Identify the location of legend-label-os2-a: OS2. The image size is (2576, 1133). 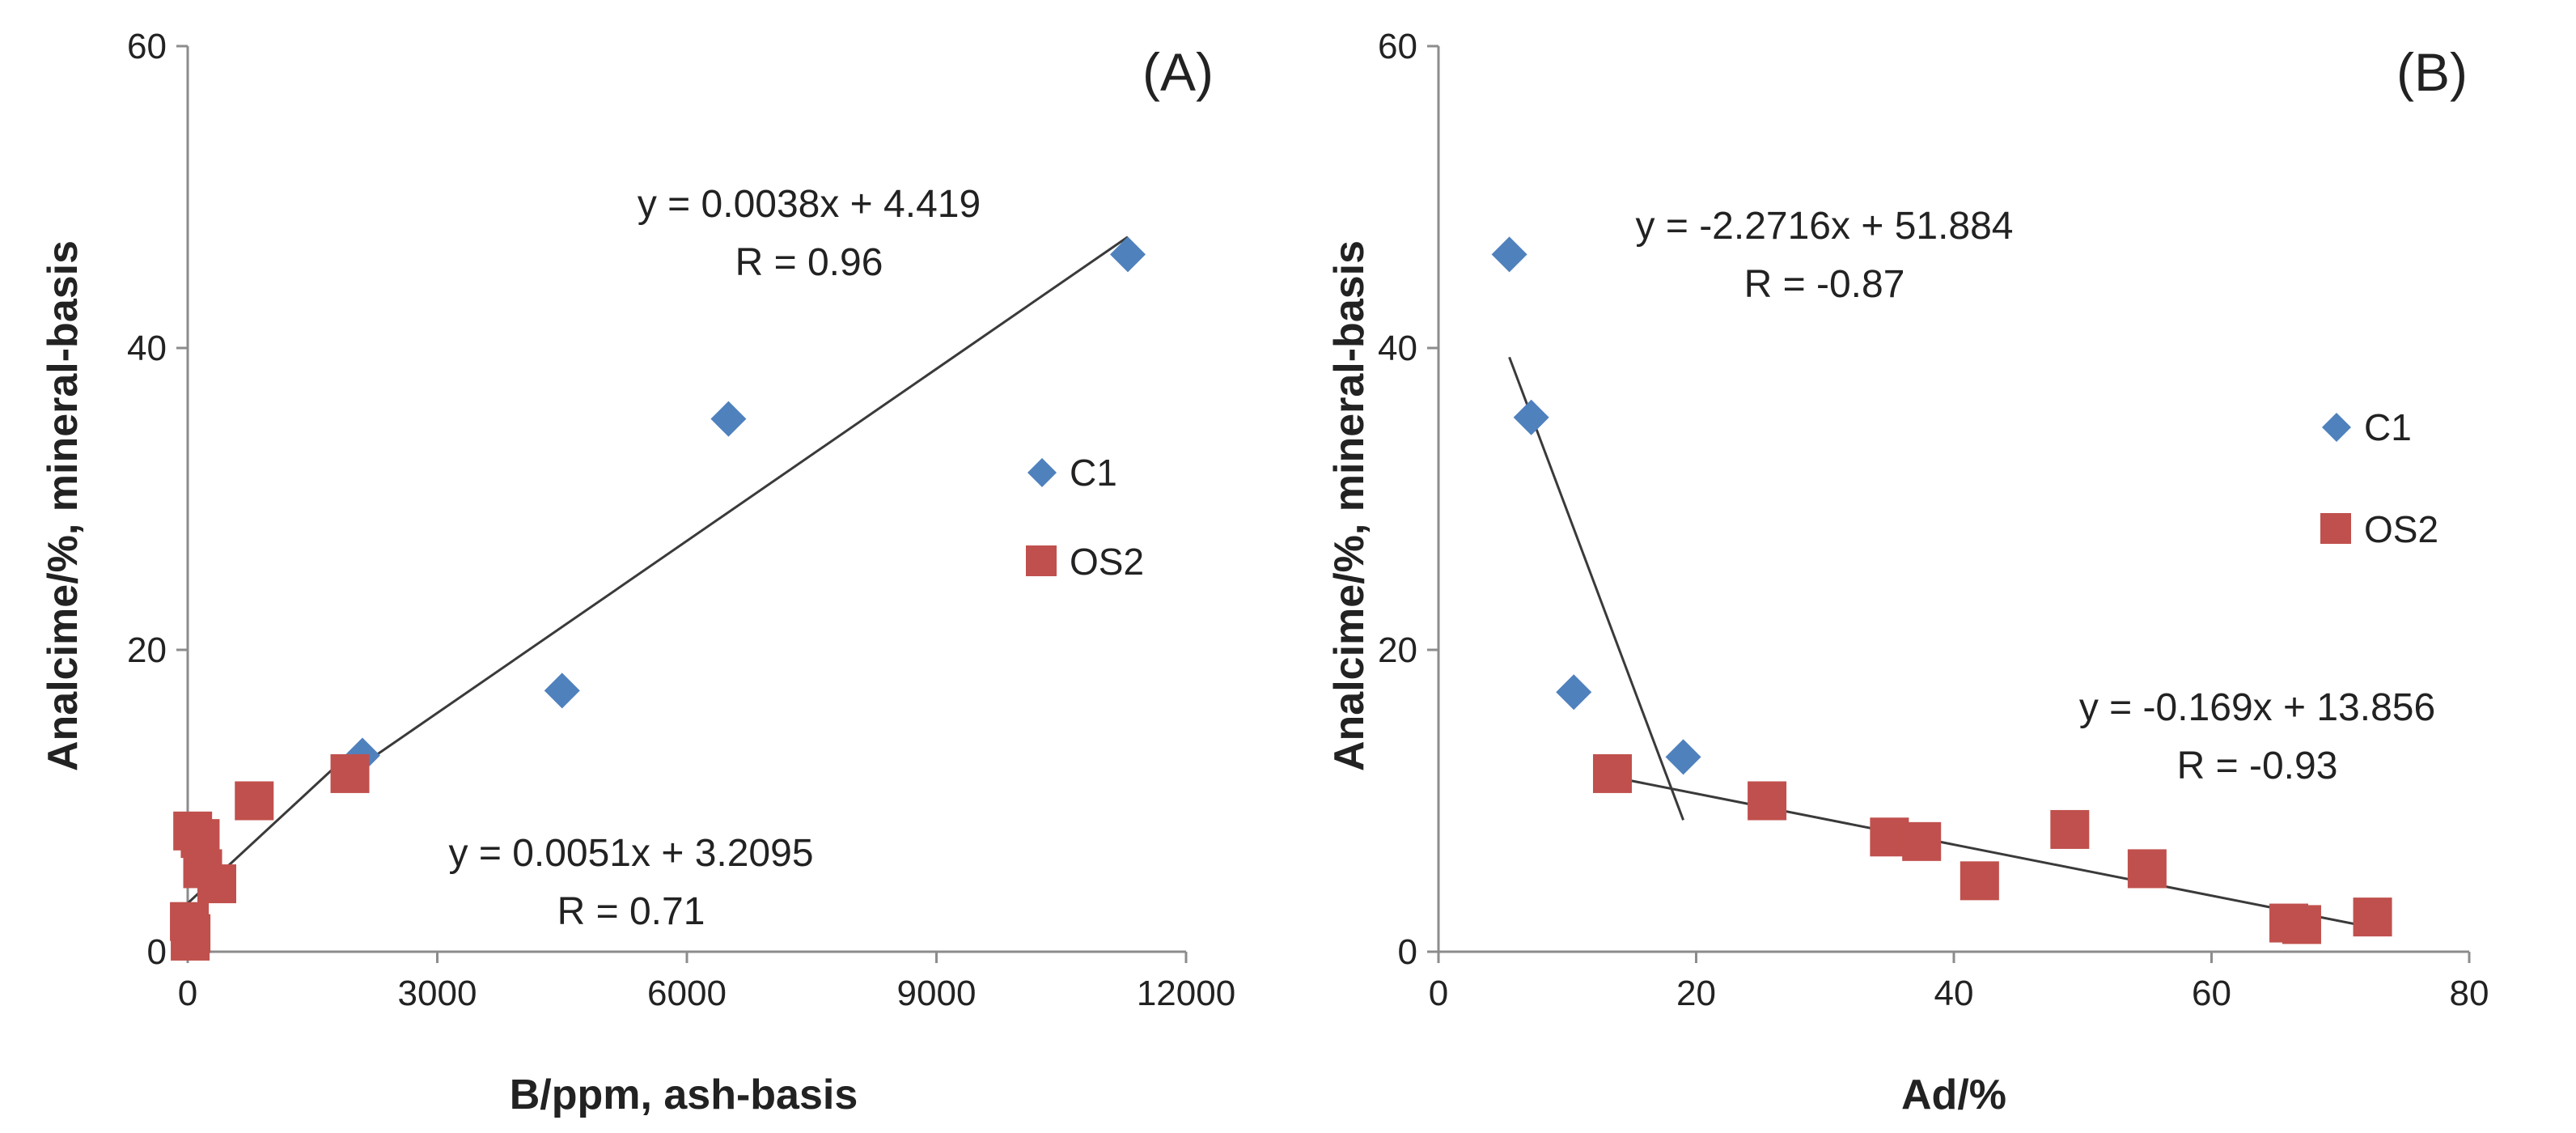
(1107, 562).